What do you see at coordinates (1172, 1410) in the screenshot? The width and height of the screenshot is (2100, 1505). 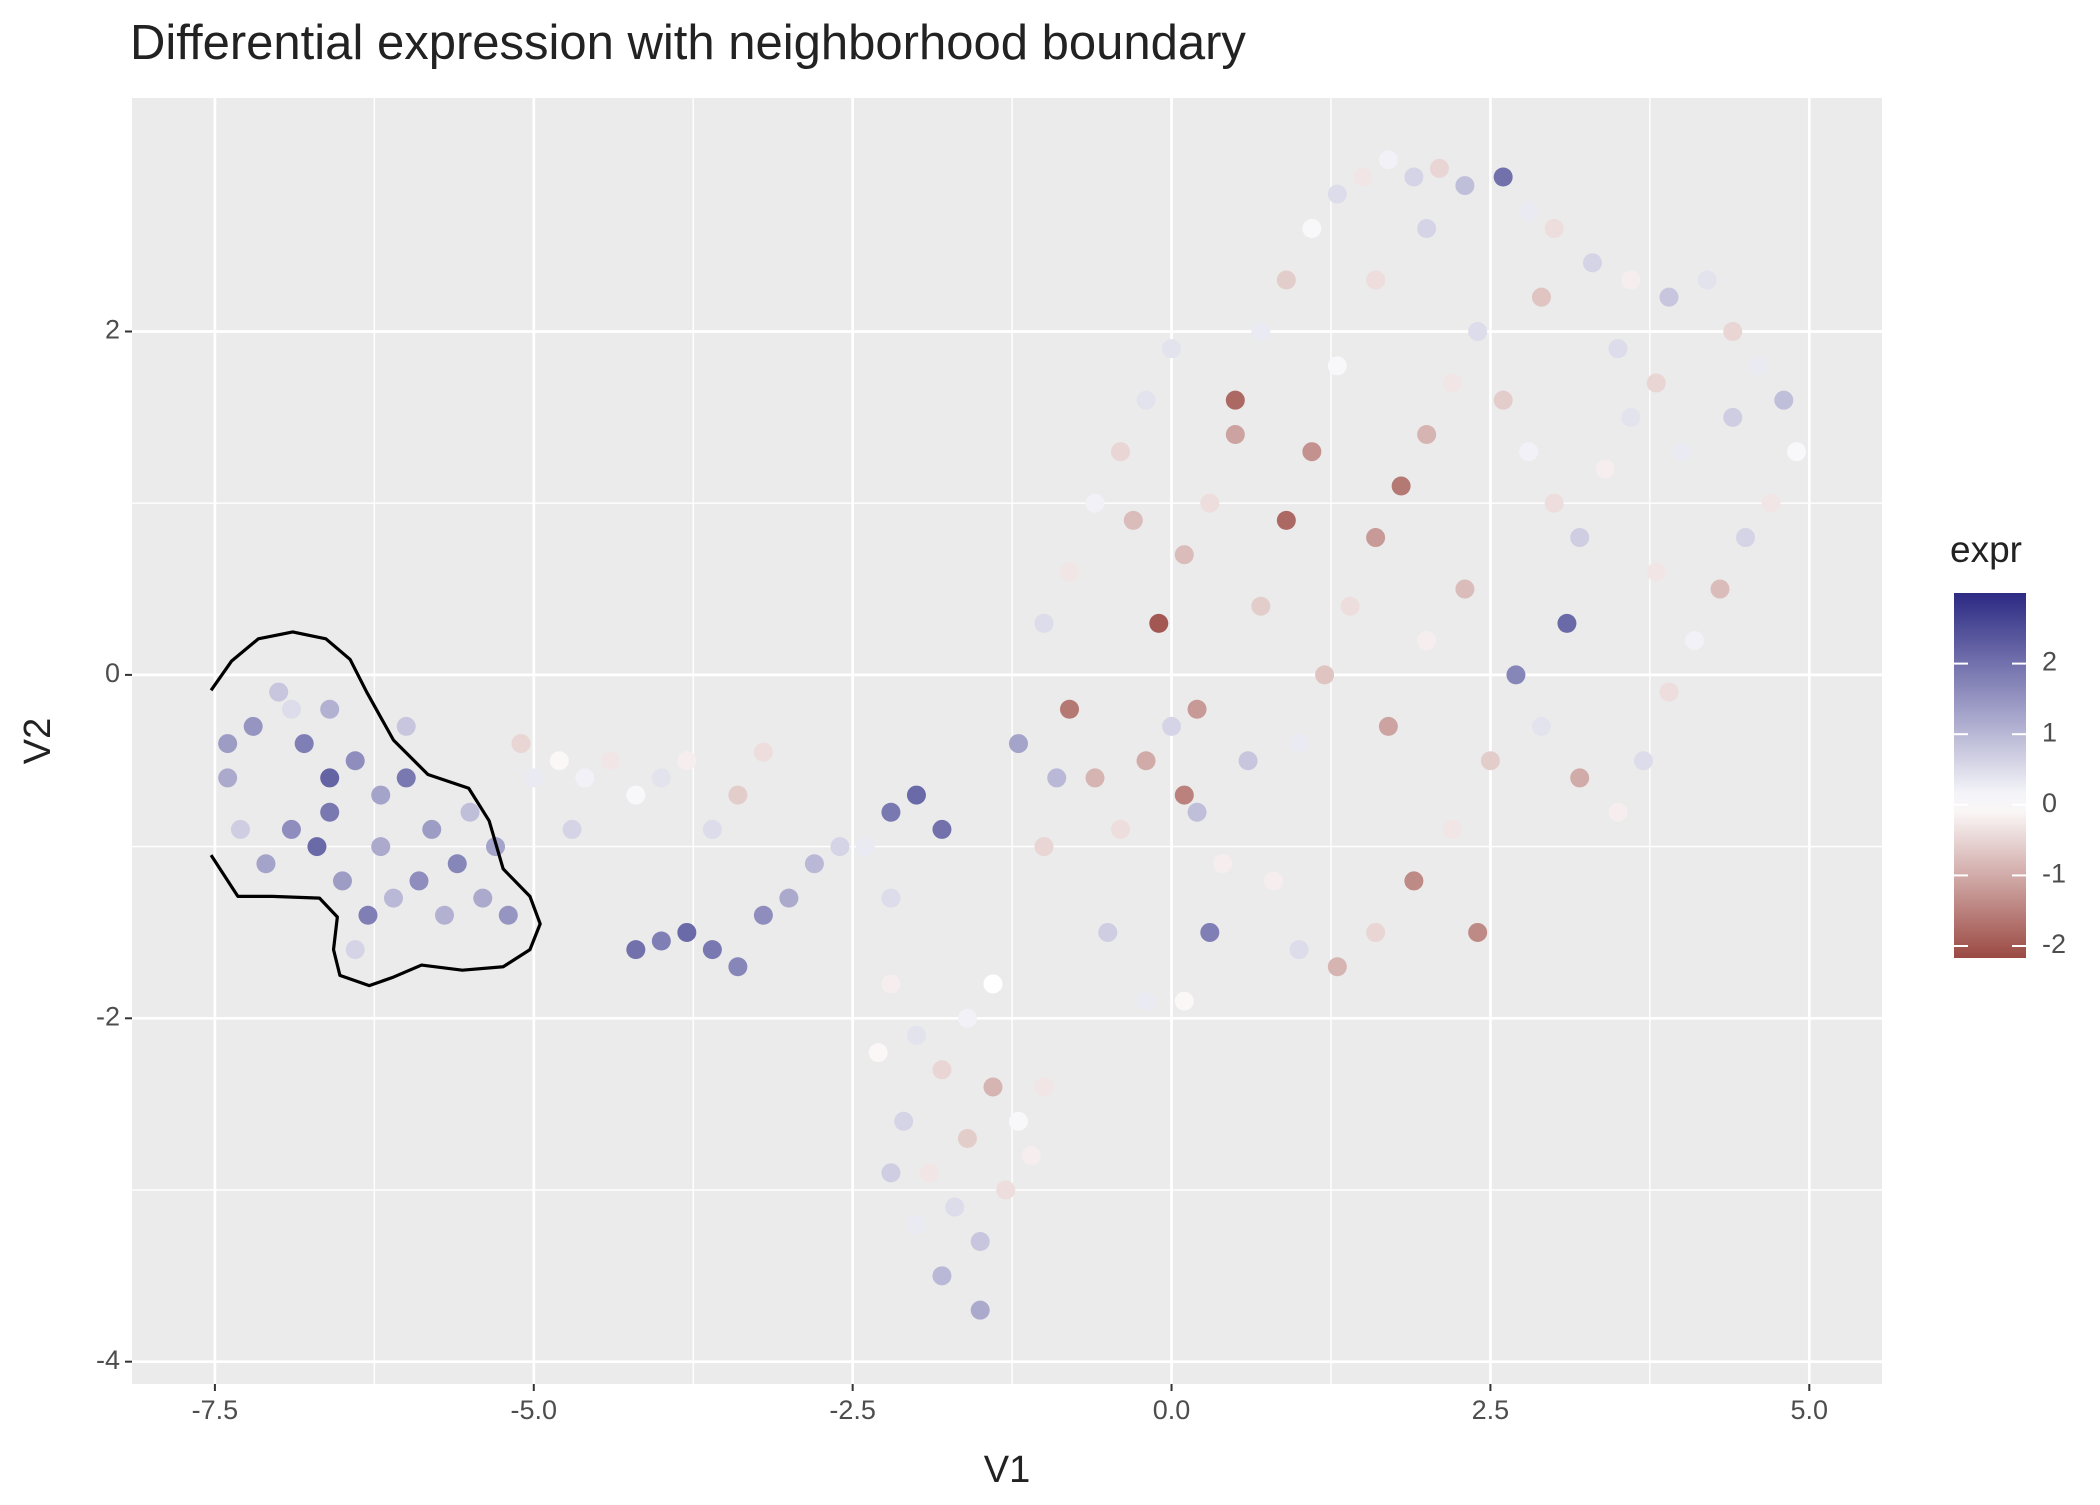 I see `x-tick-label: 0.0` at bounding box center [1172, 1410].